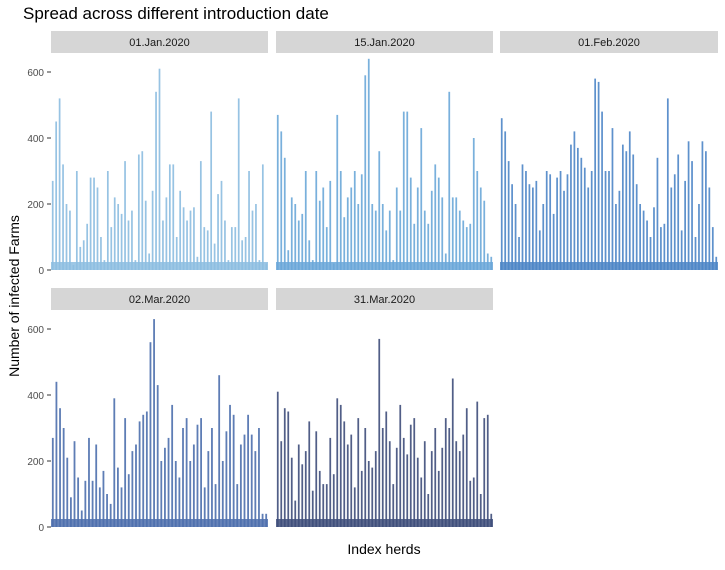 The height and width of the screenshot is (570, 725). What do you see at coordinates (384, 549) in the screenshot?
I see `x-axis-label: Index herds` at bounding box center [384, 549].